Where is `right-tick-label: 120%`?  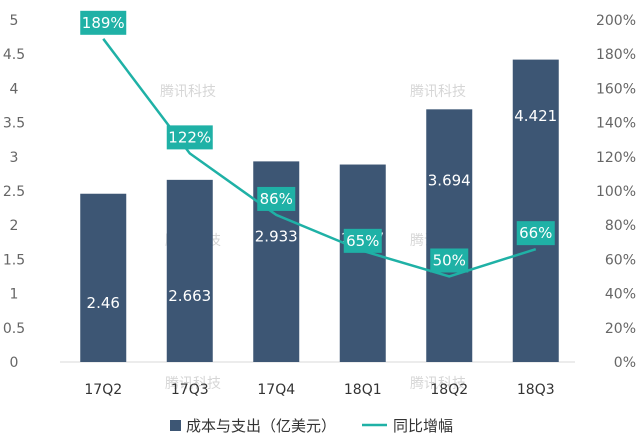
right-tick-label: 120% is located at coordinates (616, 158).